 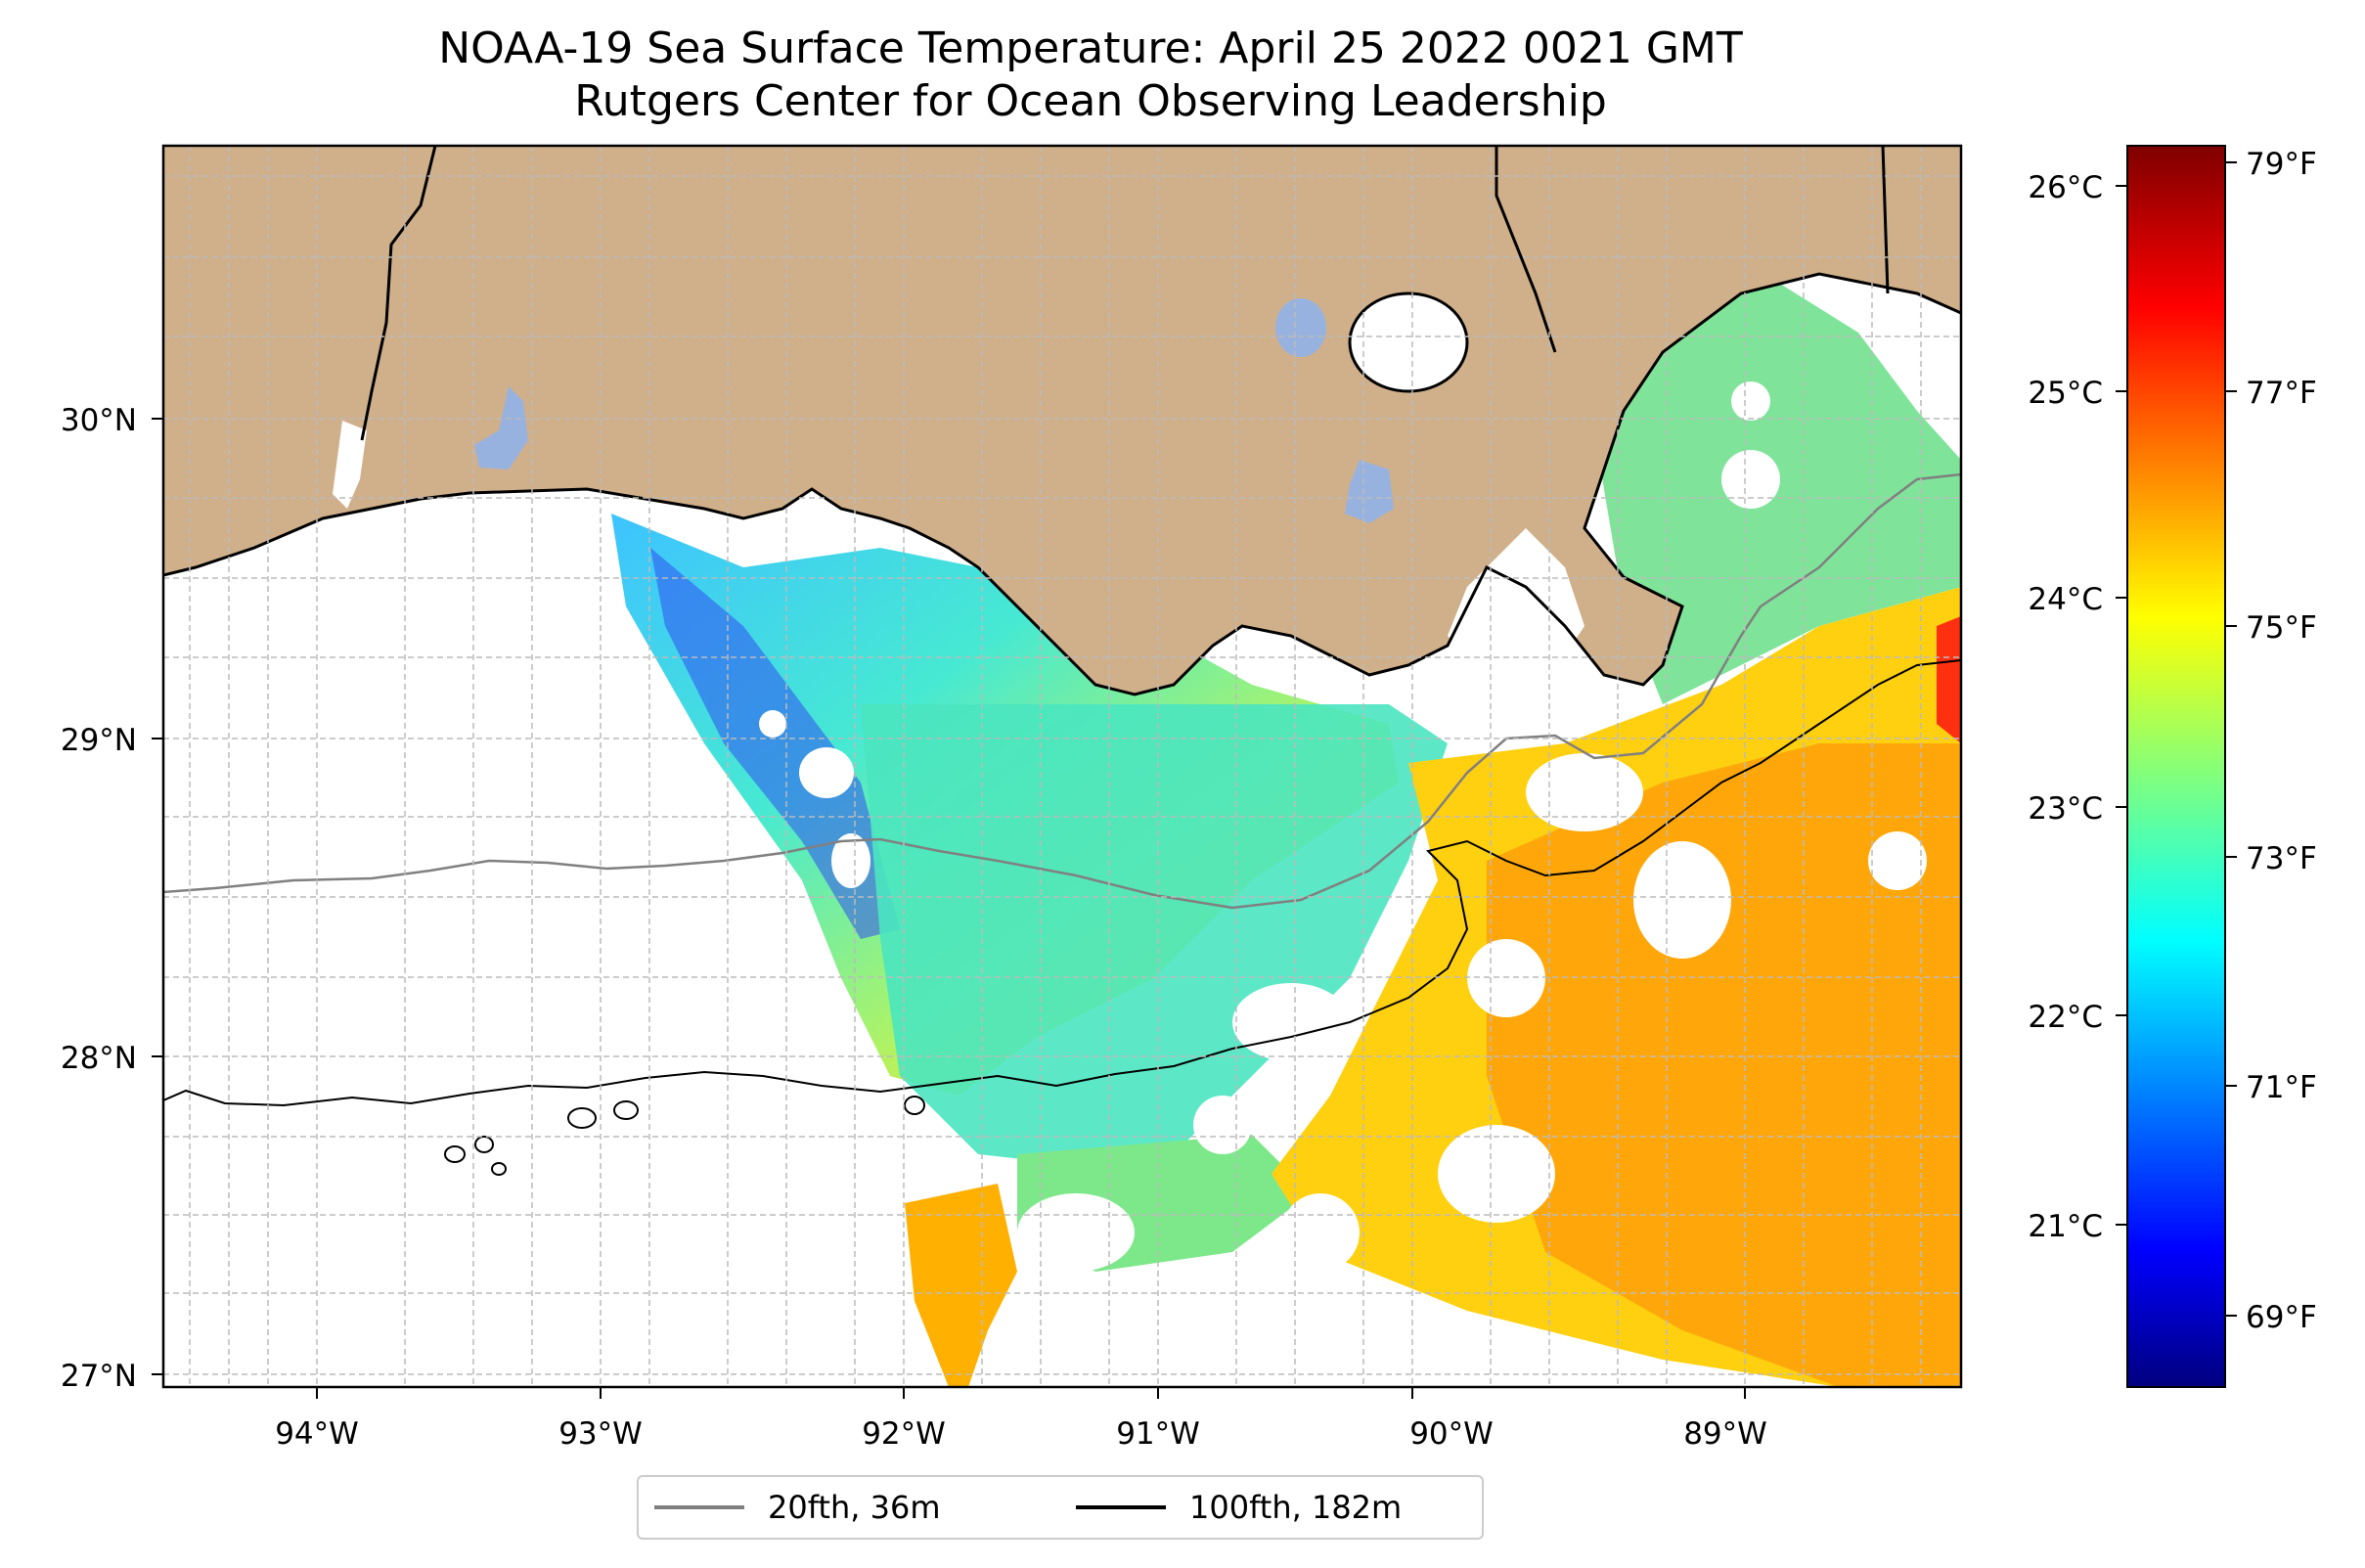 I want to click on legend-swatch-20fth, so click(x=699, y=1507).